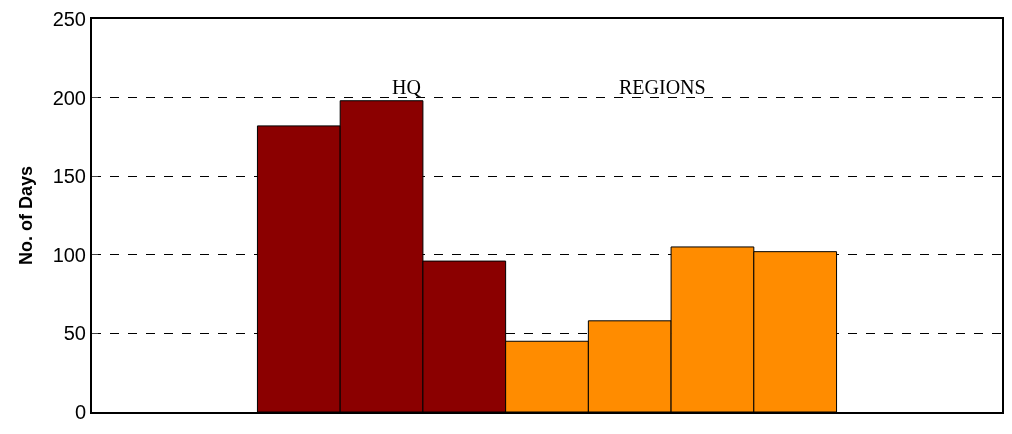  Describe the element at coordinates (407, 87) in the screenshot. I see `annotation: HQ` at that location.